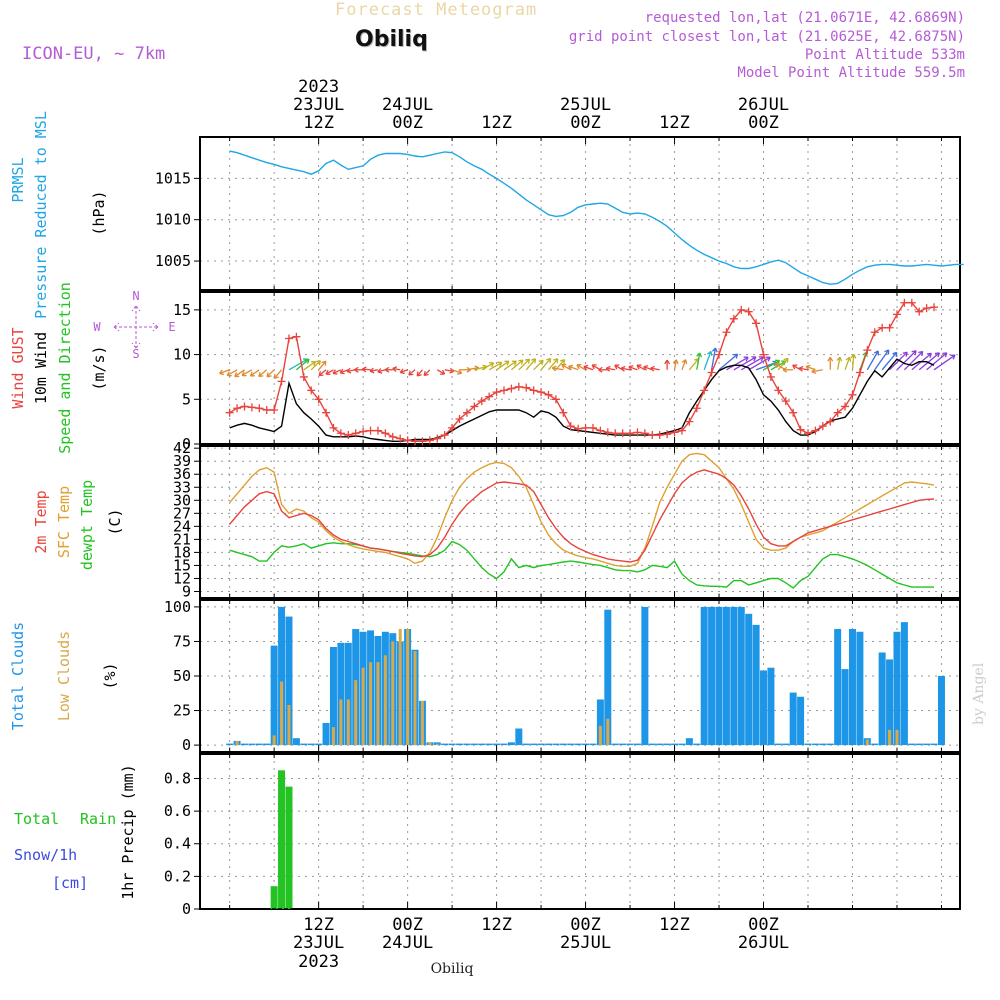 The width and height of the screenshot is (1000, 1000). I want to click on y-tick-label: 1015, so click(173, 178).